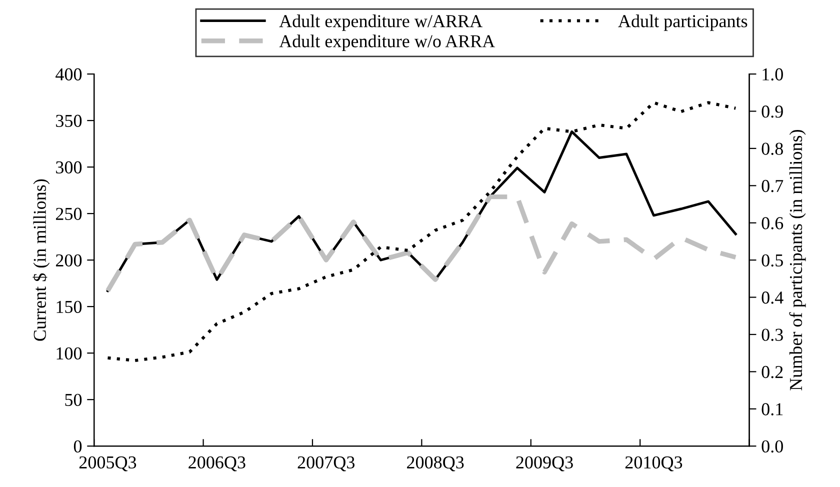 This screenshot has width=840, height=487. What do you see at coordinates (41, 260) in the screenshot?
I see `y-axis-title: Current $ (in millions)` at bounding box center [41, 260].